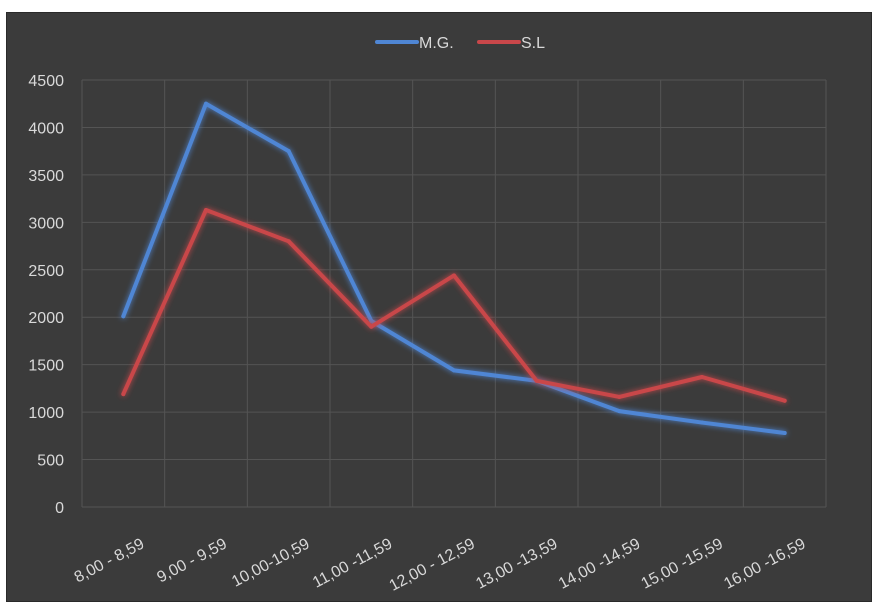 This screenshot has width=877, height=605. What do you see at coordinates (516, 563) in the screenshot?
I see `x-tick-label: 13,00 -13,59` at bounding box center [516, 563].